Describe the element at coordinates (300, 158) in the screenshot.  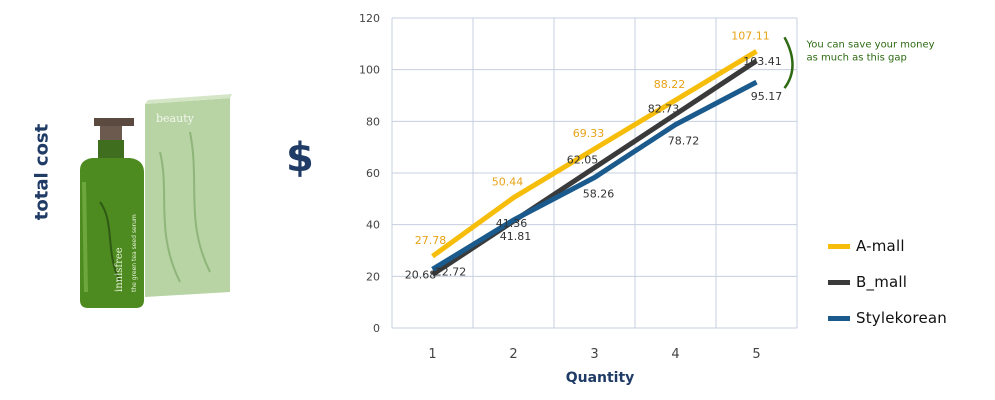
I see `ylabel-dollar-symbol: $` at that location.